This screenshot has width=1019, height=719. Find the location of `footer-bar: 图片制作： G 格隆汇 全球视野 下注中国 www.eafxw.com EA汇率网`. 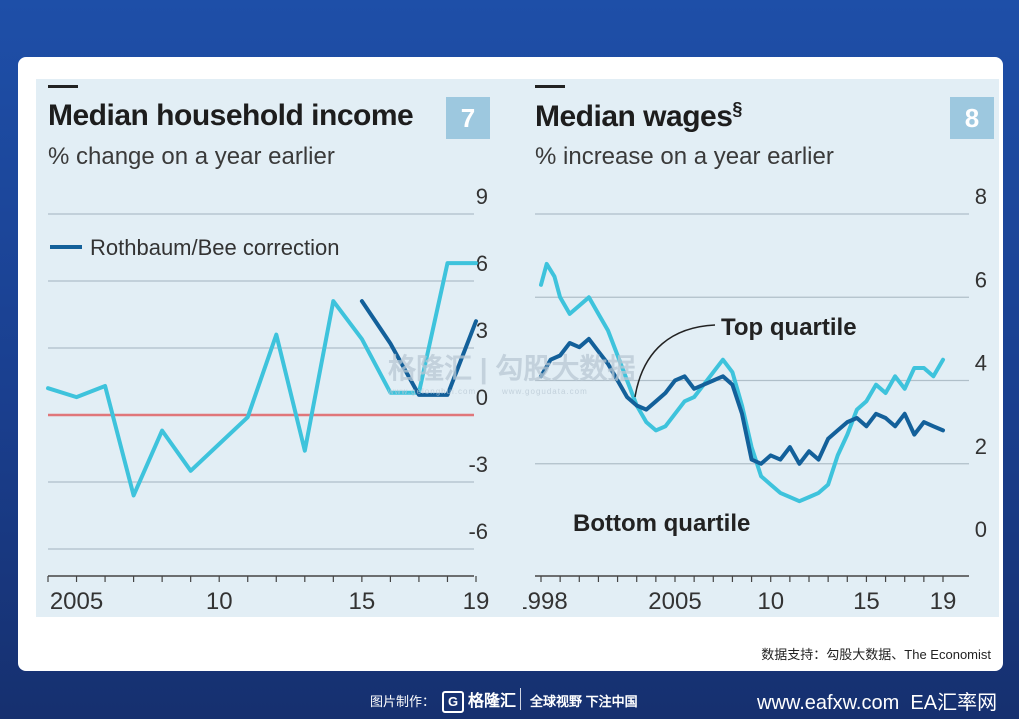

footer-bar: 图片制作： G 格隆汇 全球视野 下注中国 www.eafxw.com EA汇率网 is located at coordinates (509, 700).